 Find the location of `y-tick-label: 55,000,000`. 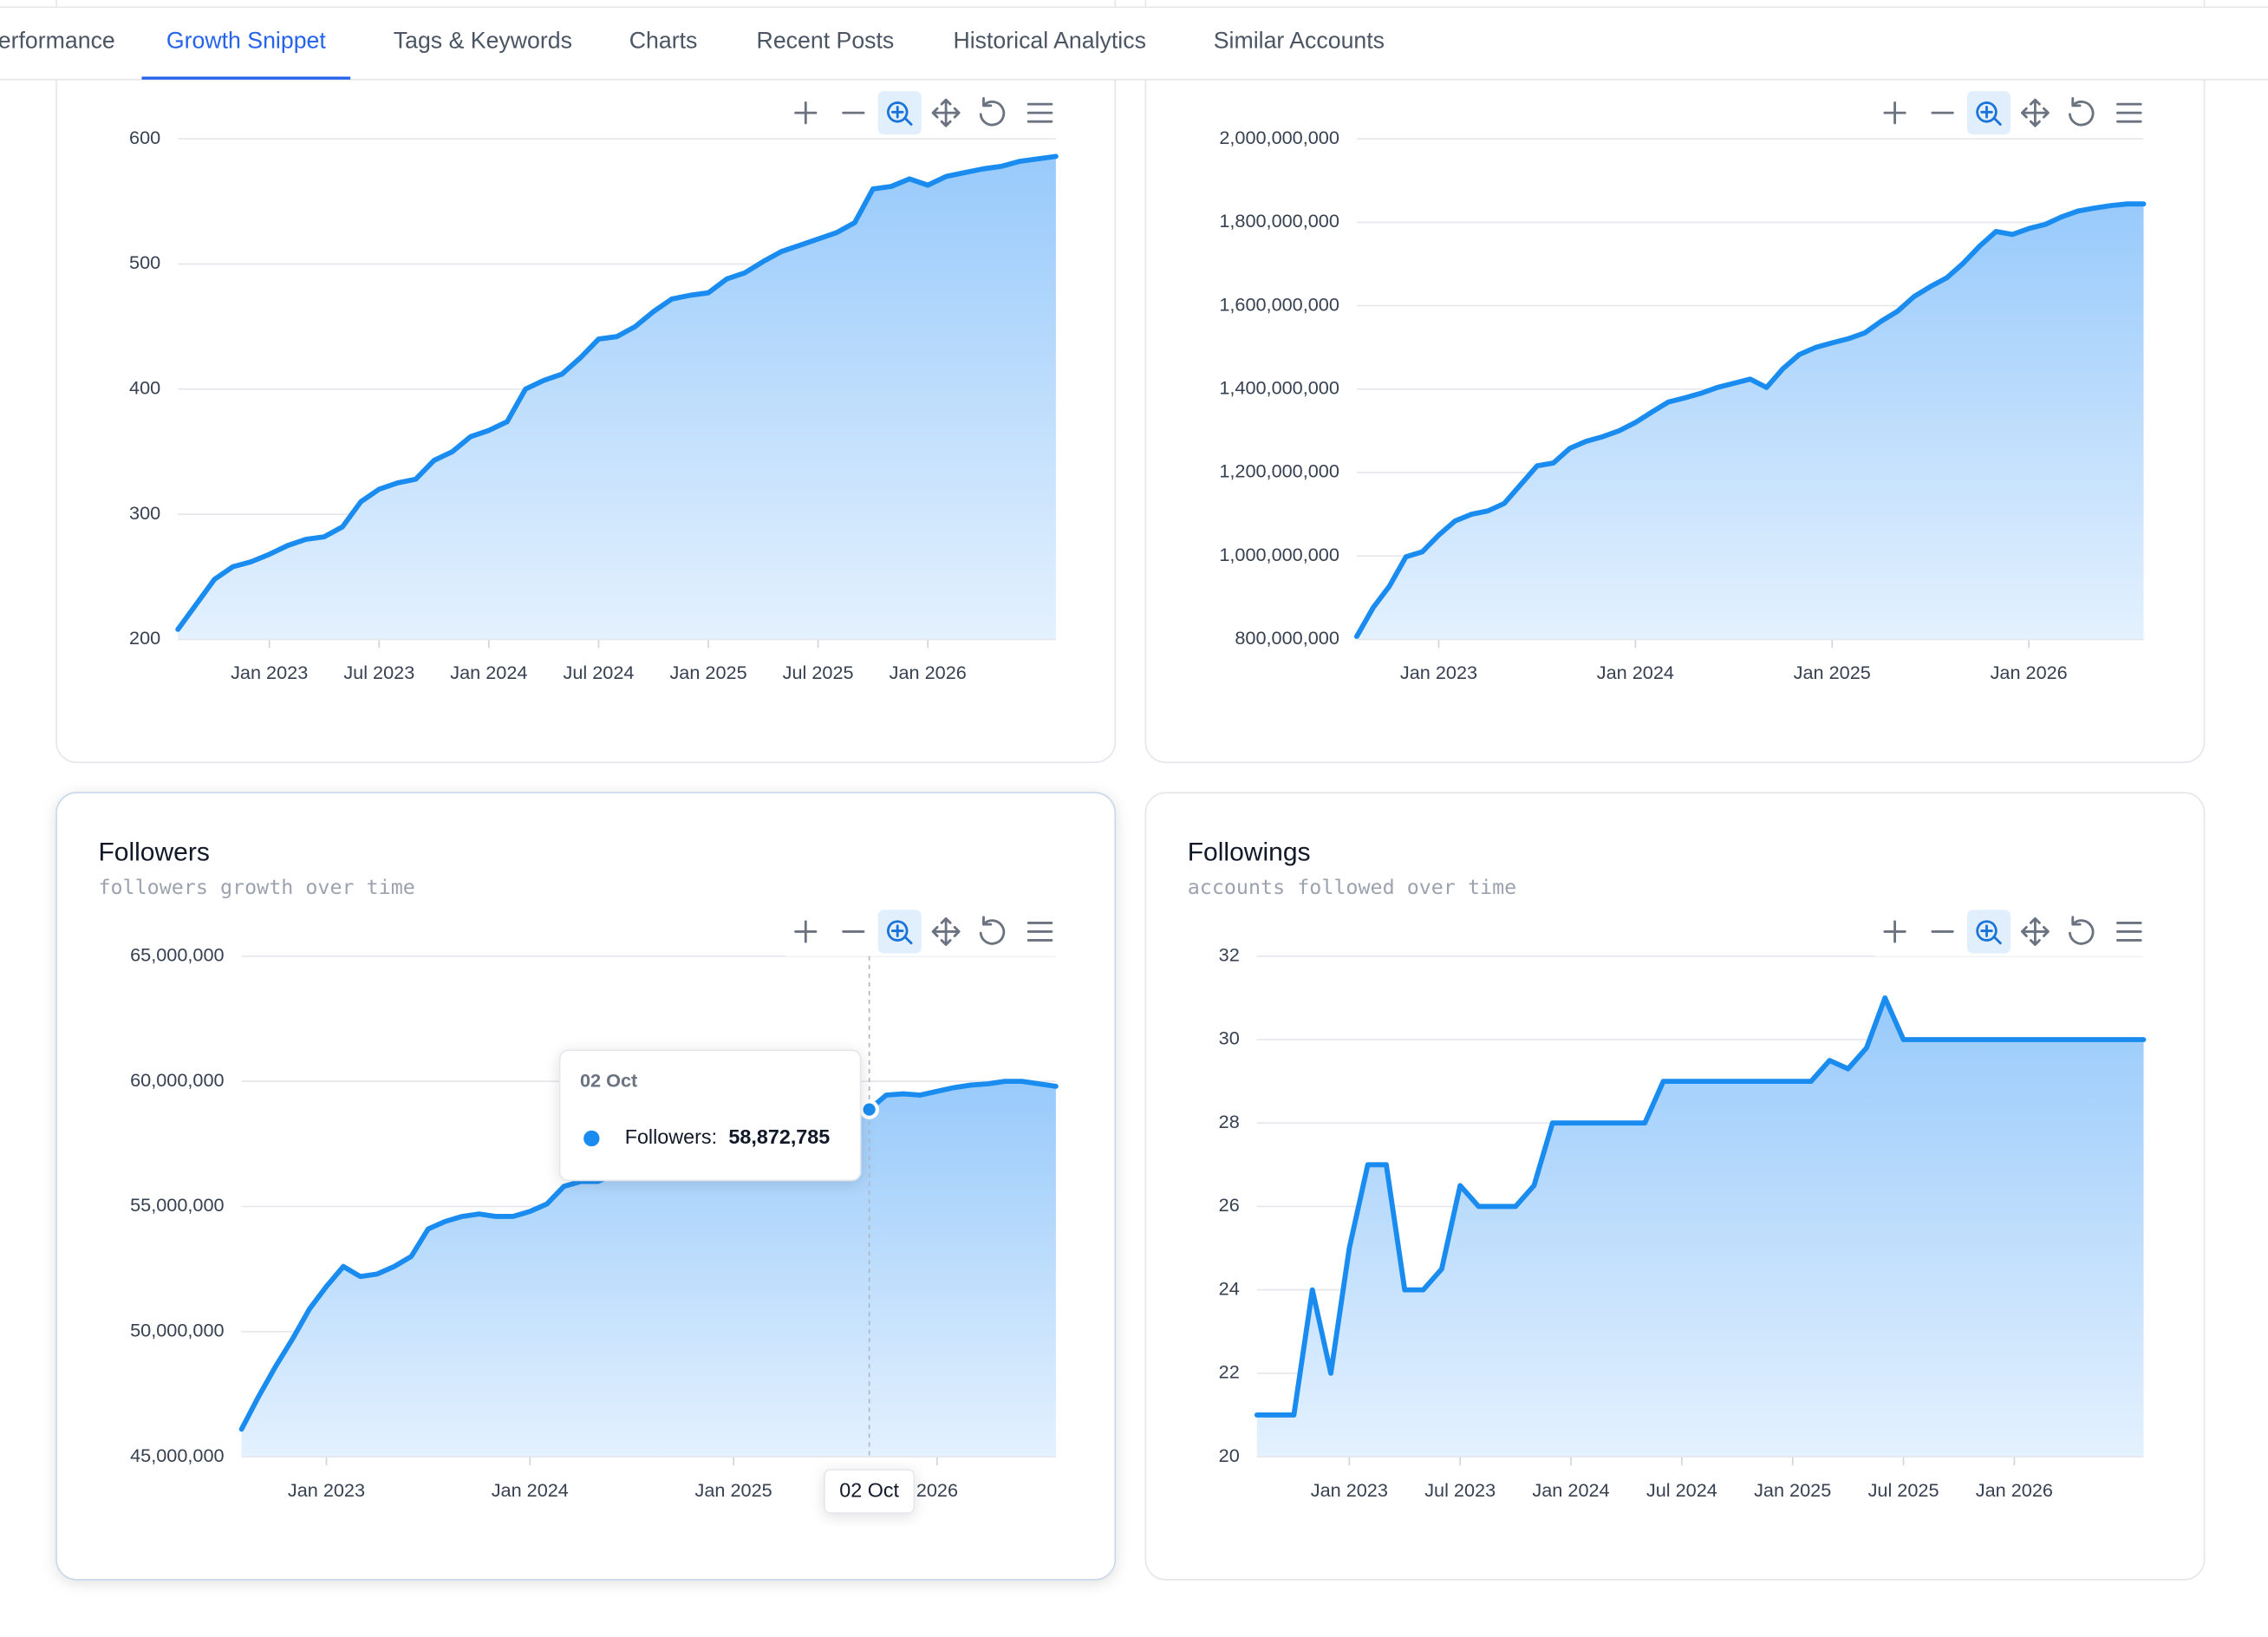

y-tick-label: 55,000,000 is located at coordinates (177, 1205).